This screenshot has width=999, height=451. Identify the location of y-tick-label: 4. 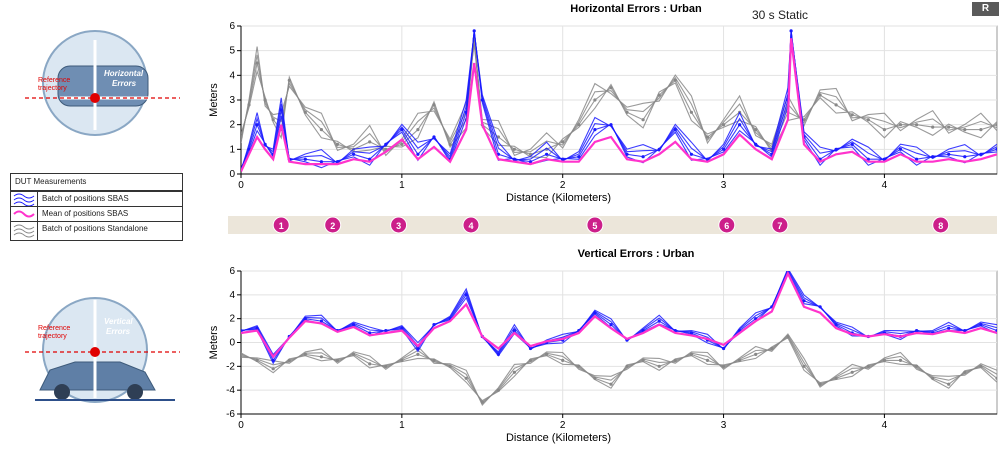
(232, 295).